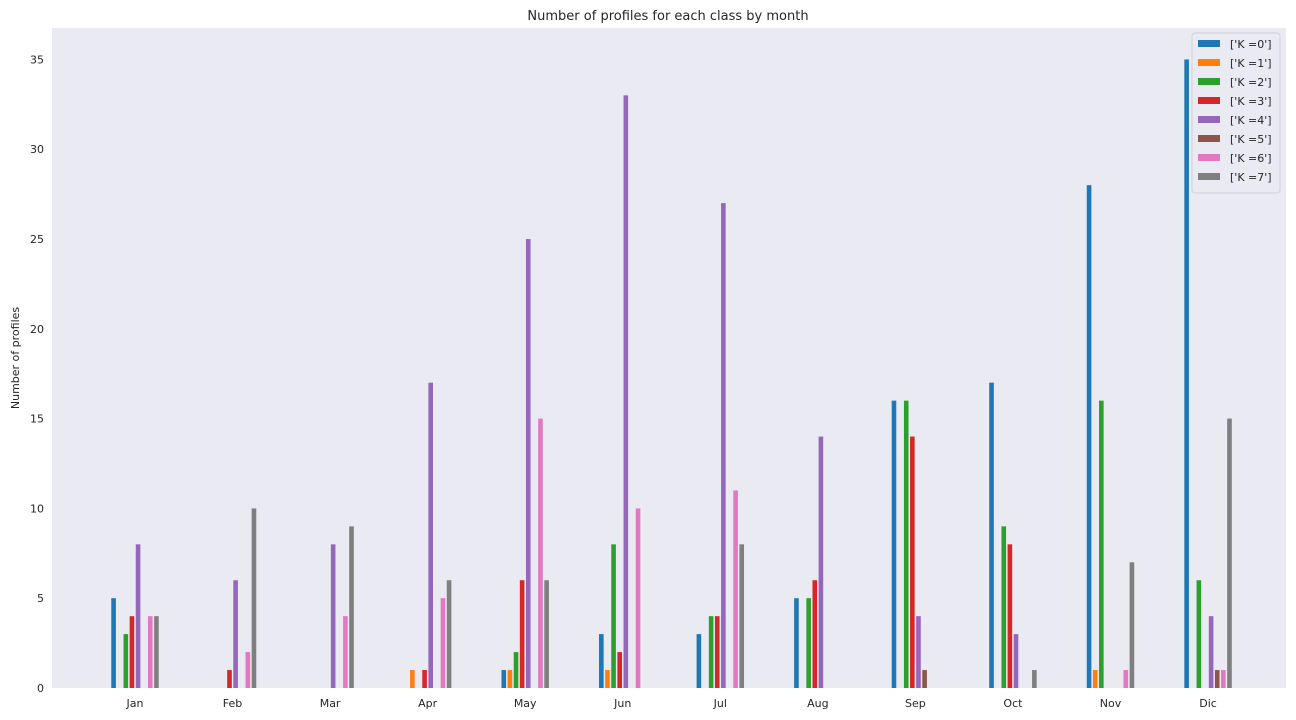 Image resolution: width=1296 pixels, height=720 pixels. I want to click on legend-label: ['K =0'], so click(1251, 44).